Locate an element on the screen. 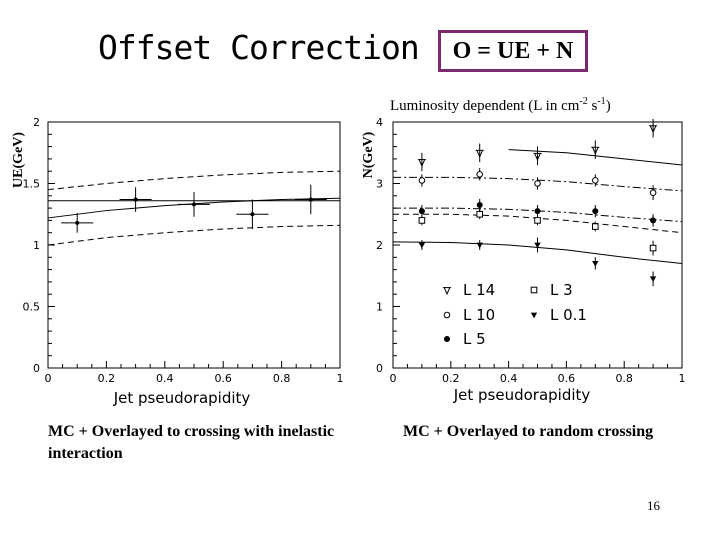 The width and height of the screenshot is (720, 540). luminosity-note-mid: s is located at coordinates (592, 106).